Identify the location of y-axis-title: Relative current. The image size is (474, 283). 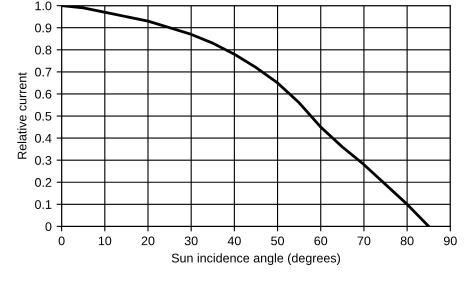
(21, 115).